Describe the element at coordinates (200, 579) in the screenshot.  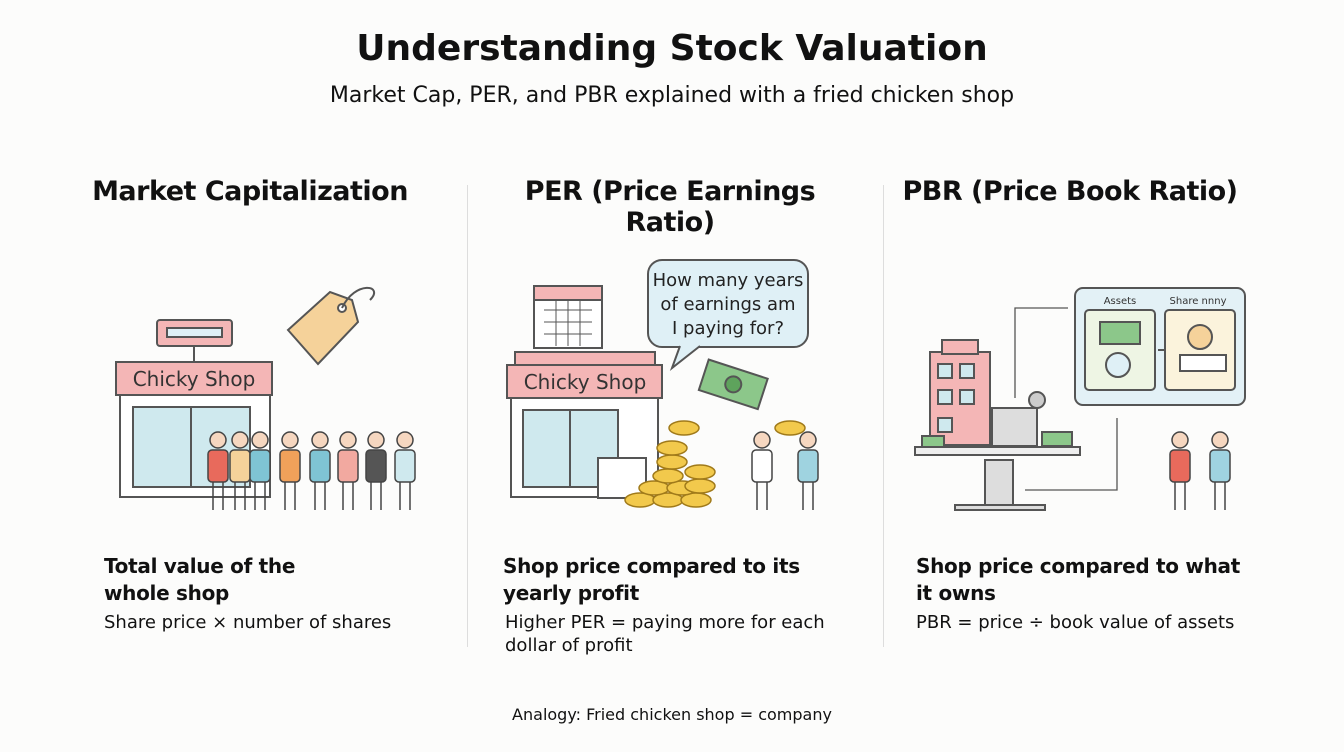
I see `description: Total value of the whole shop` at that location.